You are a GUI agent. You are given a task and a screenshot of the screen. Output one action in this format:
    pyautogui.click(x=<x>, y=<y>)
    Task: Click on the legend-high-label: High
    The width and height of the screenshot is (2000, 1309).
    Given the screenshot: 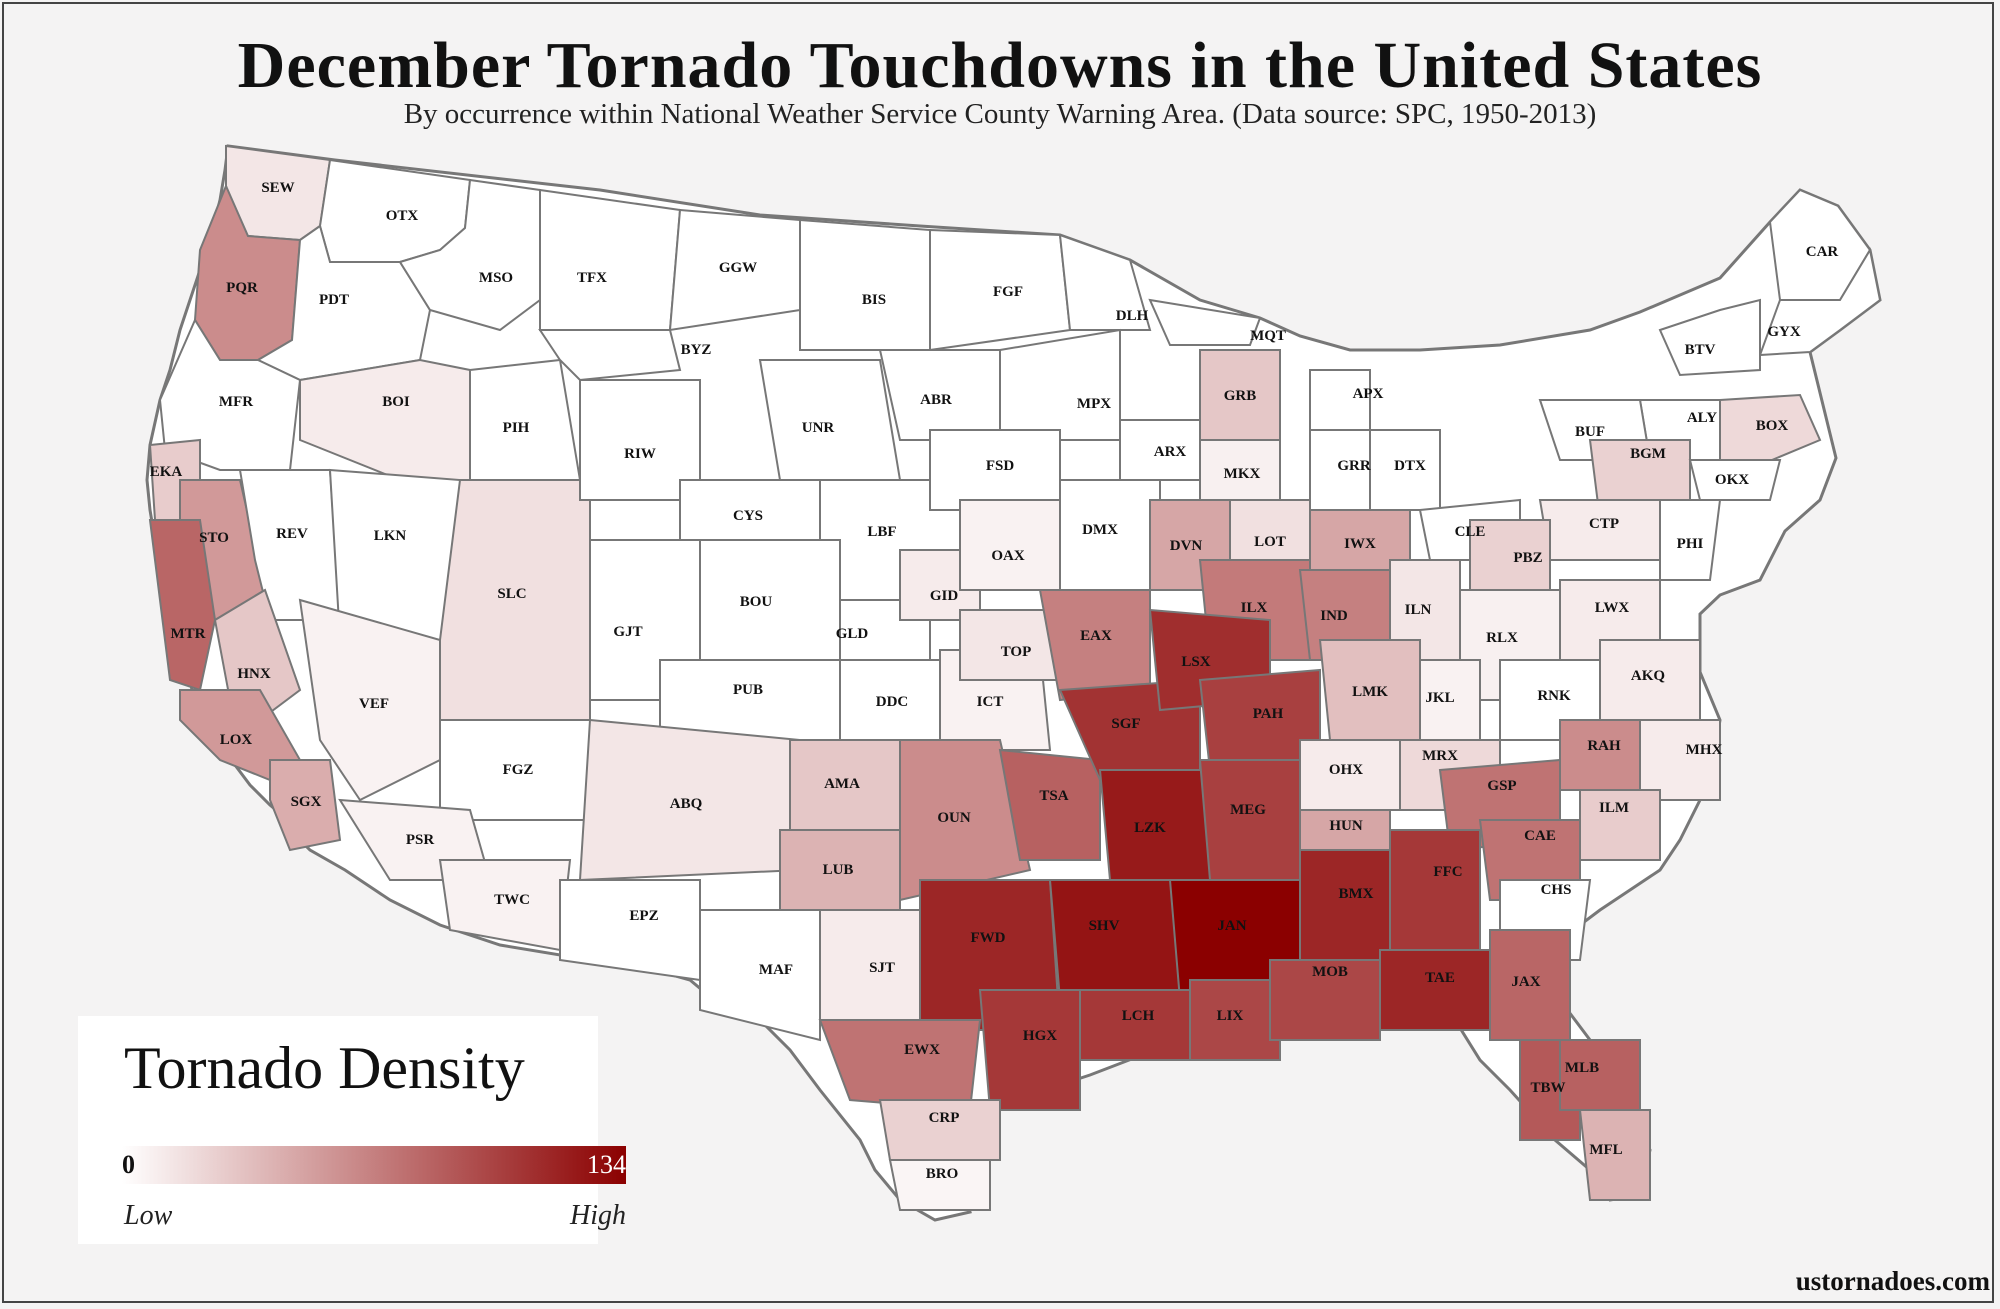 What is the action you would take?
    pyautogui.click(x=598, y=1215)
    